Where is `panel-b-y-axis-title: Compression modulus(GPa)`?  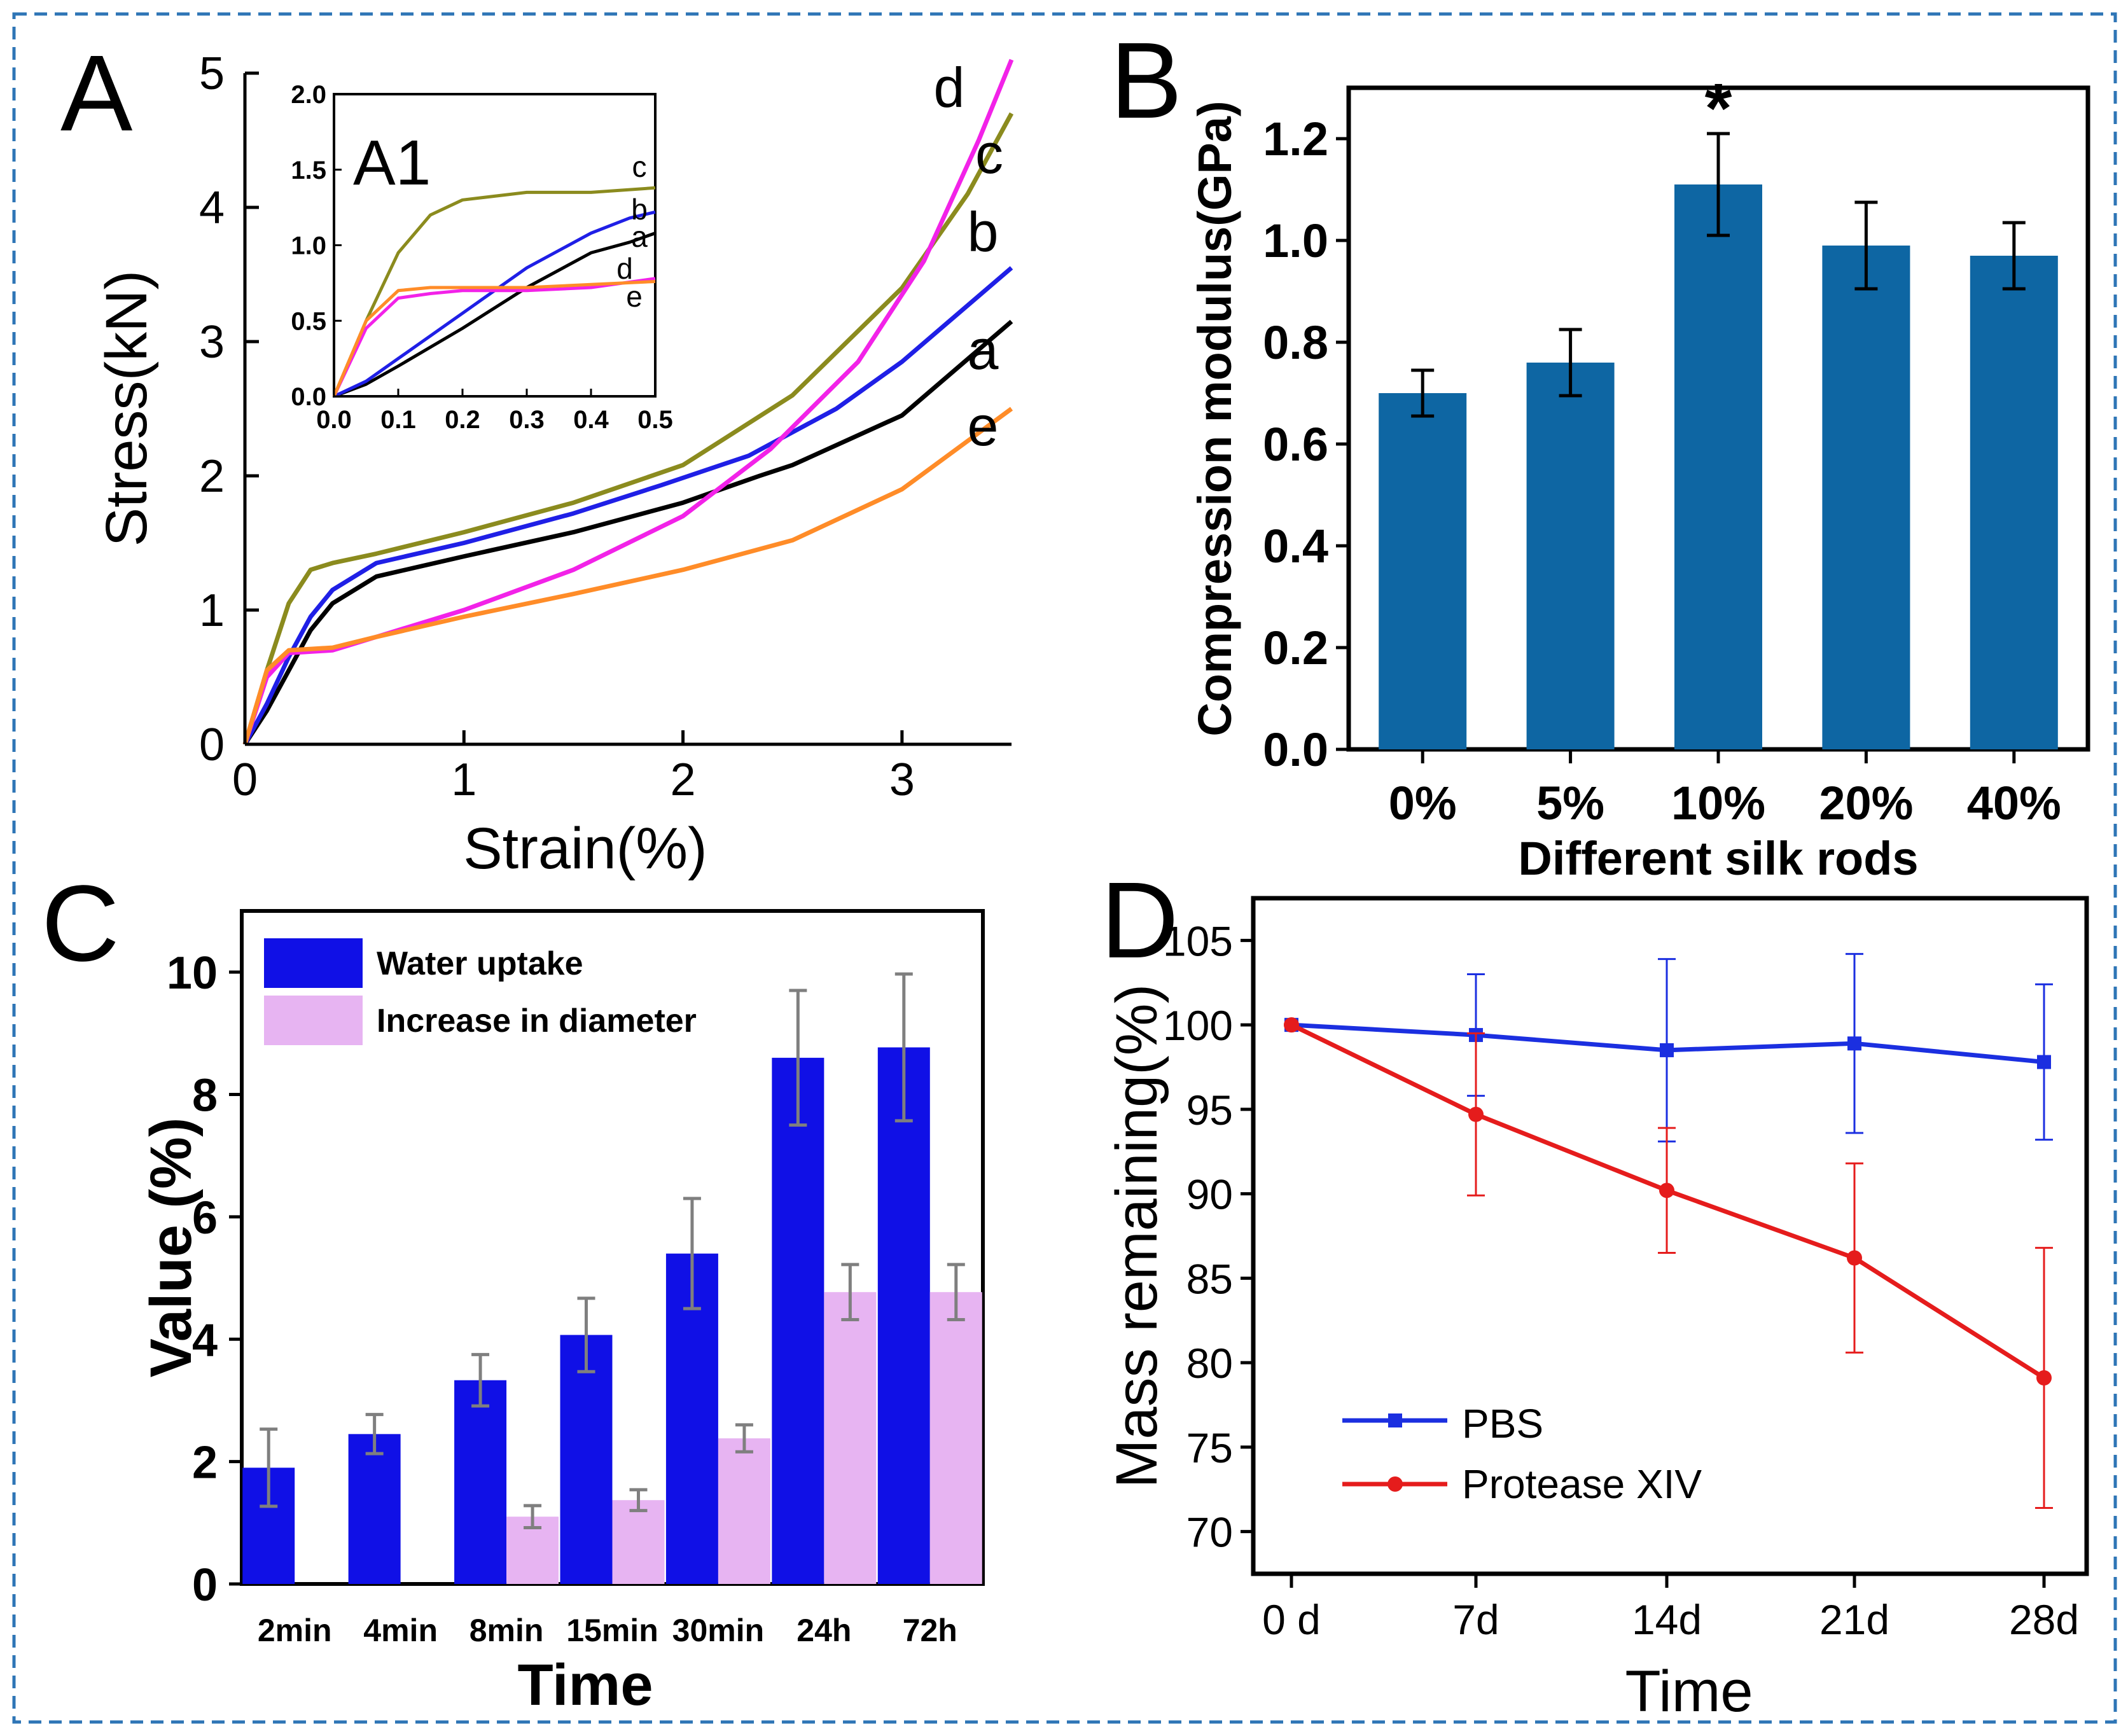
panel-b-y-axis-title: Compression modulus(GPa) is located at coordinates (1214, 418).